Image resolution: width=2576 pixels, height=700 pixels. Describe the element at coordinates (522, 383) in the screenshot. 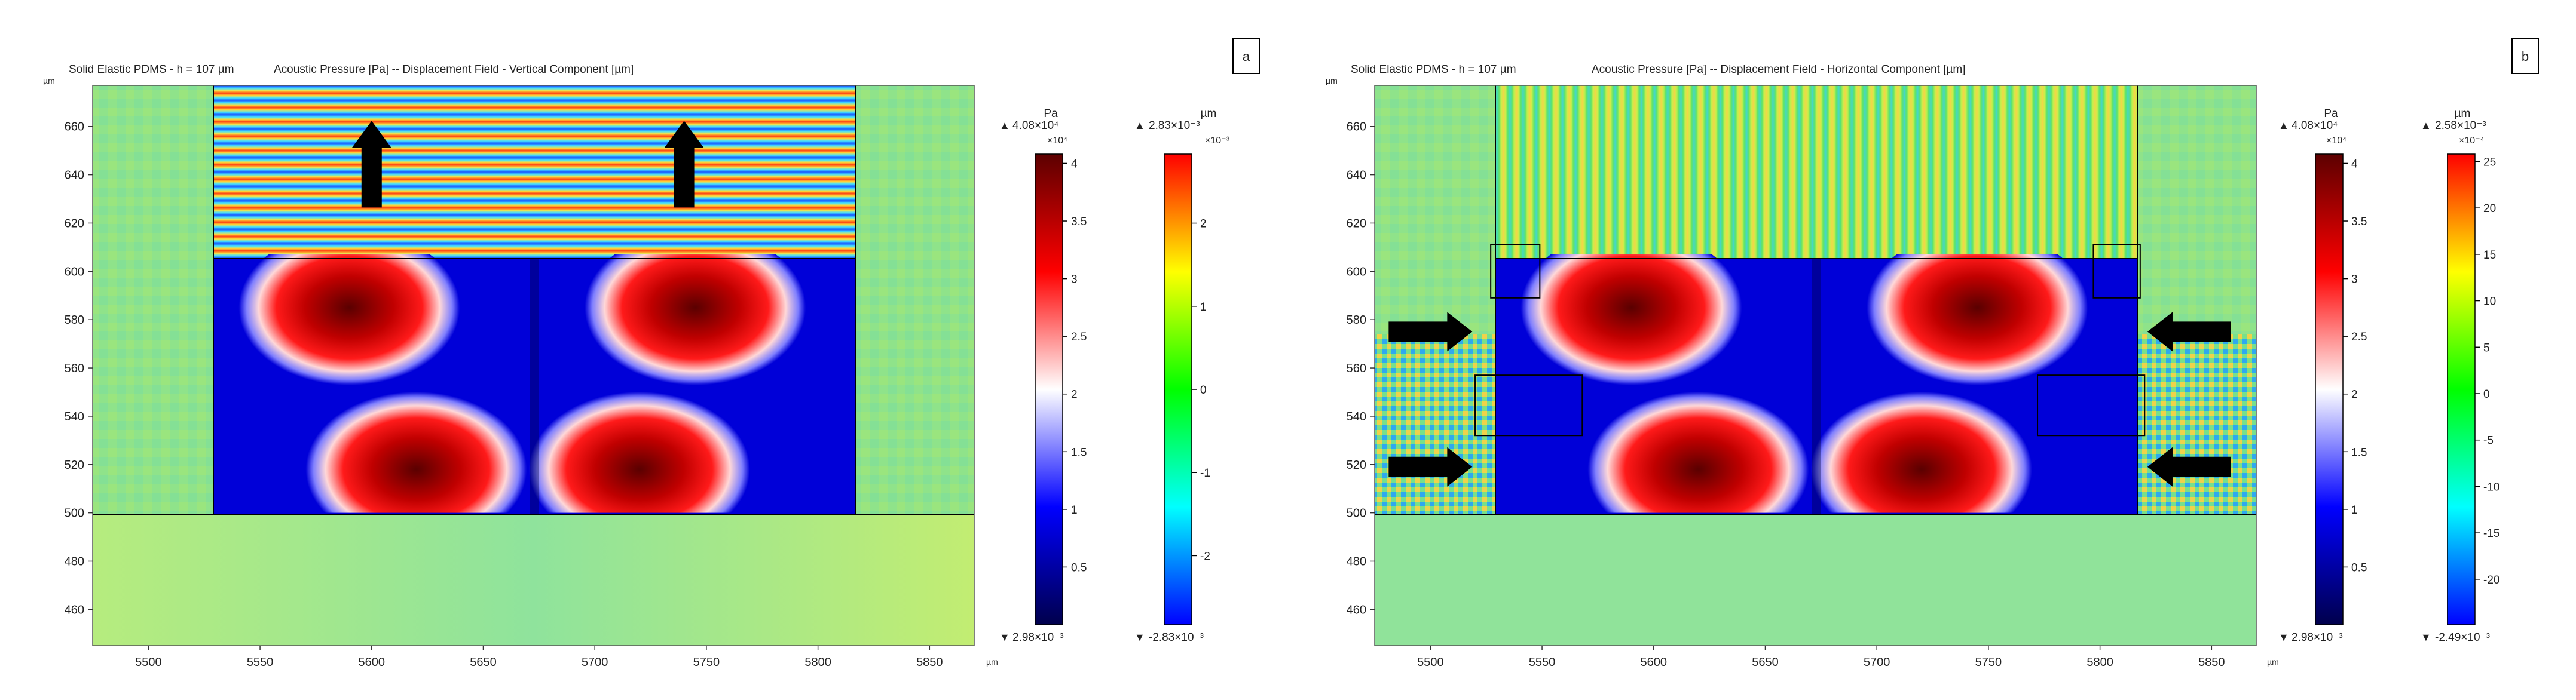

I see `panel-a-pressure-lobes` at that location.